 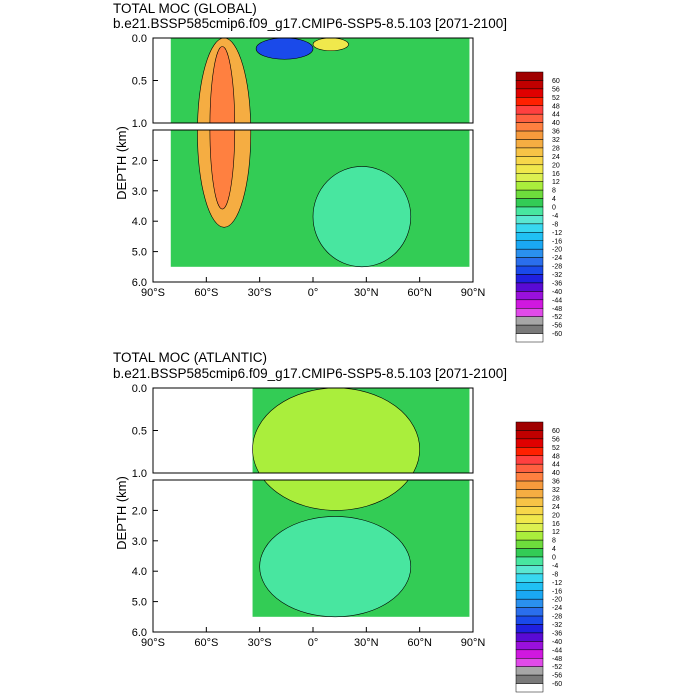 What do you see at coordinates (139, 222) in the screenshot?
I see `y-tick-label: 4.0` at bounding box center [139, 222].